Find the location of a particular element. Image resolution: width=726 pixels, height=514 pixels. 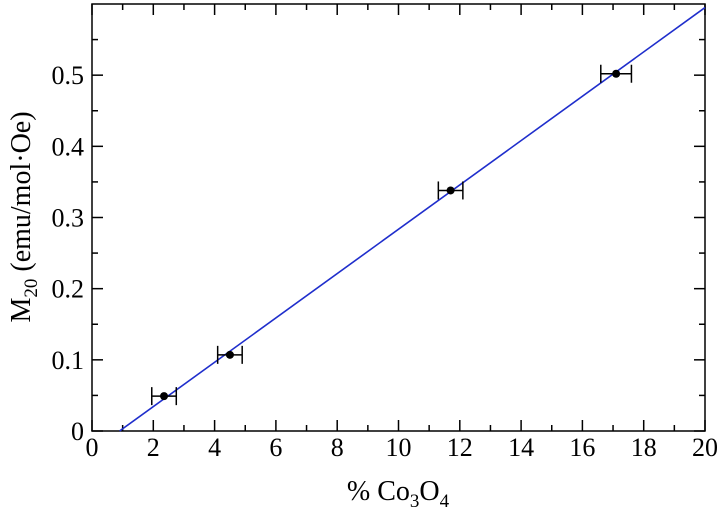

y-tick-label: 0.4 is located at coordinates (68, 146).